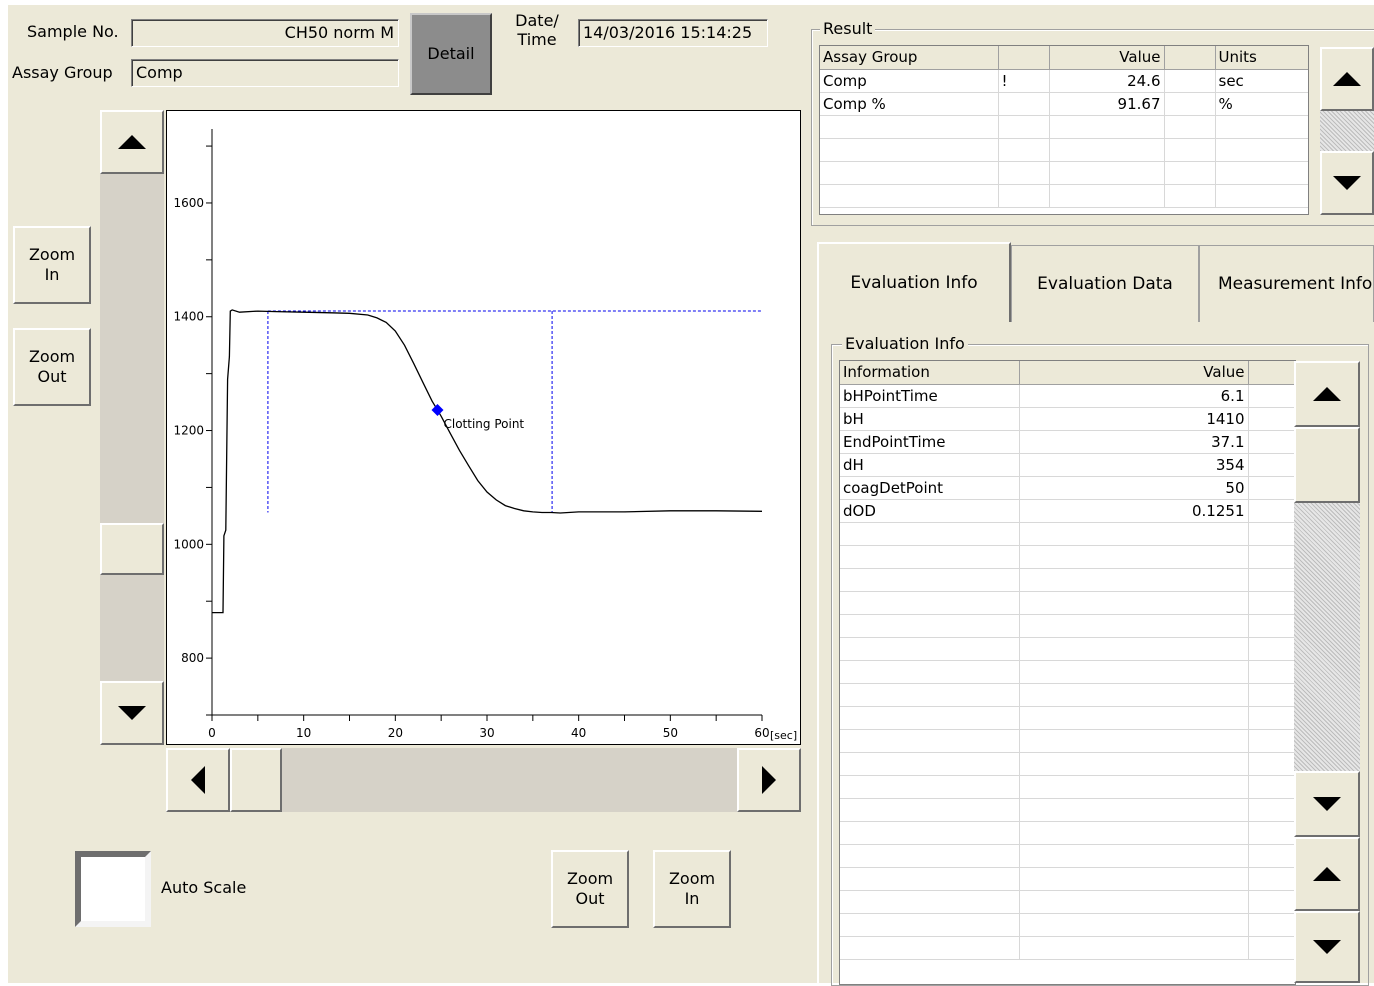 Image resolution: width=1374 pixels, height=986 pixels. What do you see at coordinates (1024, 81) in the screenshot?
I see `table-cell: !` at bounding box center [1024, 81].